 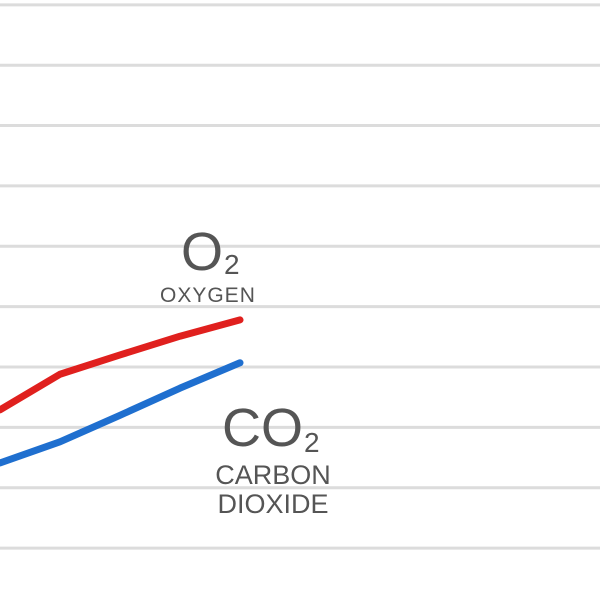 I want to click on annotation-line: DIOXIDE, so click(x=272, y=504).